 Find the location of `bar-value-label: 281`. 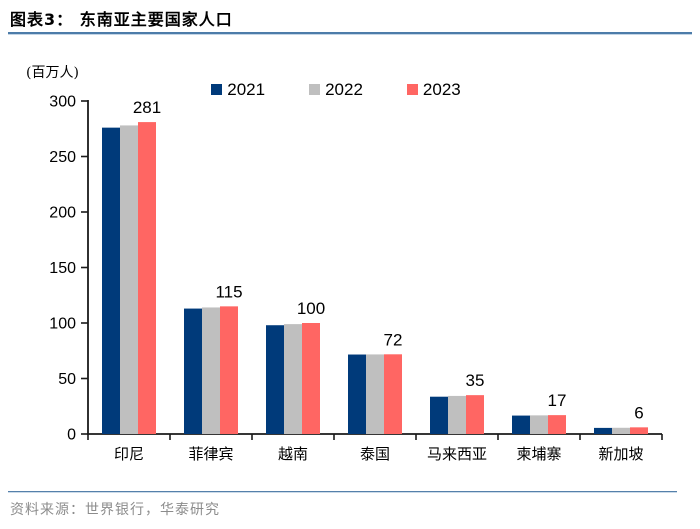

bar-value-label: 281 is located at coordinates (147, 107).